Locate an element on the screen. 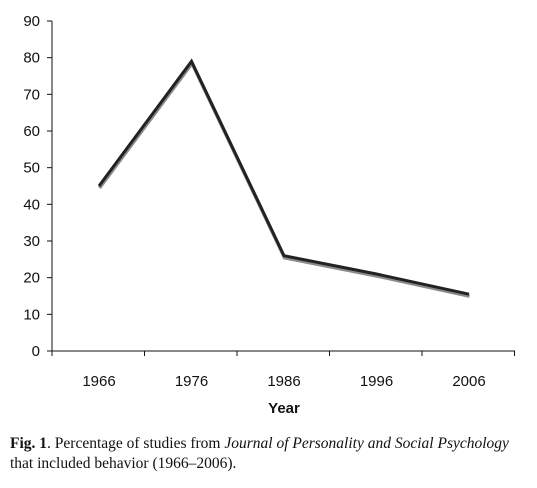 The width and height of the screenshot is (537, 488). x-tick-label: 1966 is located at coordinates (98, 381).